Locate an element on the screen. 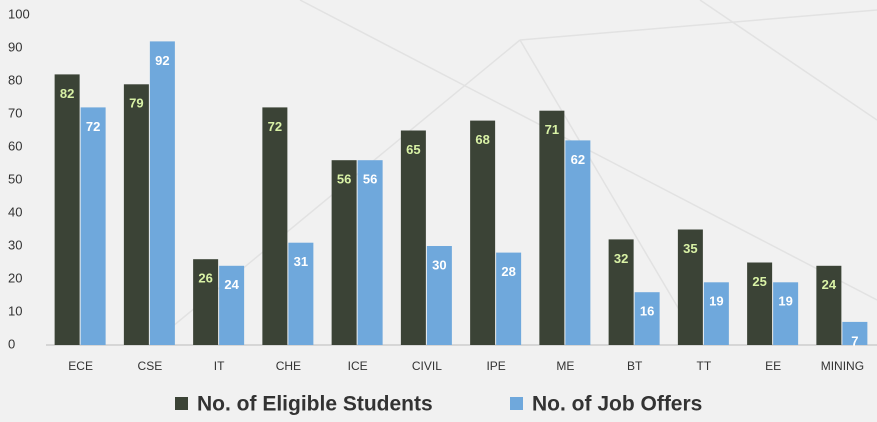 The image size is (877, 422). legend-label: No. of Eligible Students is located at coordinates (315, 404).